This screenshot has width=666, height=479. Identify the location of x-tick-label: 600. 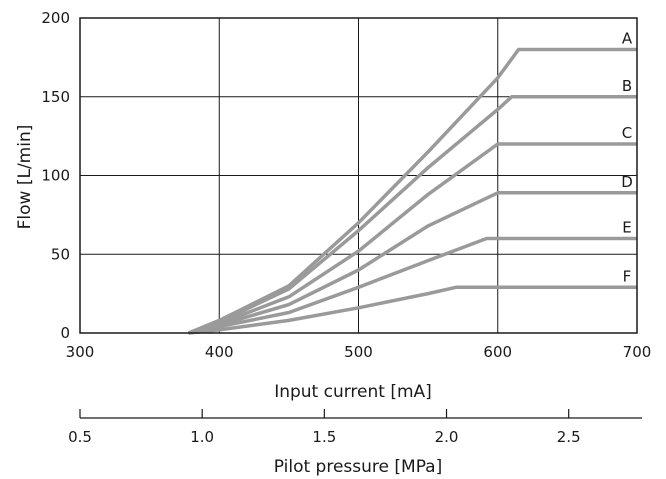
(497, 352).